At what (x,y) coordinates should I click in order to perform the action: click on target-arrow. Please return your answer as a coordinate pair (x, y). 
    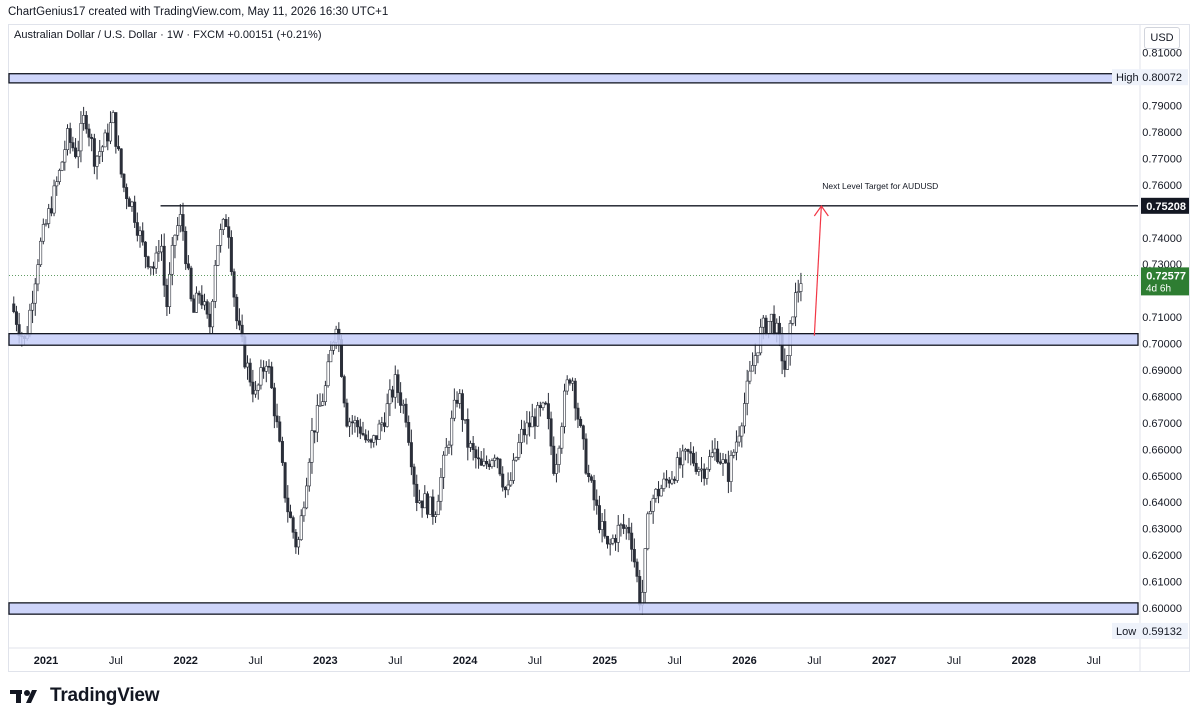
    Looking at the image, I should click on (817, 270).